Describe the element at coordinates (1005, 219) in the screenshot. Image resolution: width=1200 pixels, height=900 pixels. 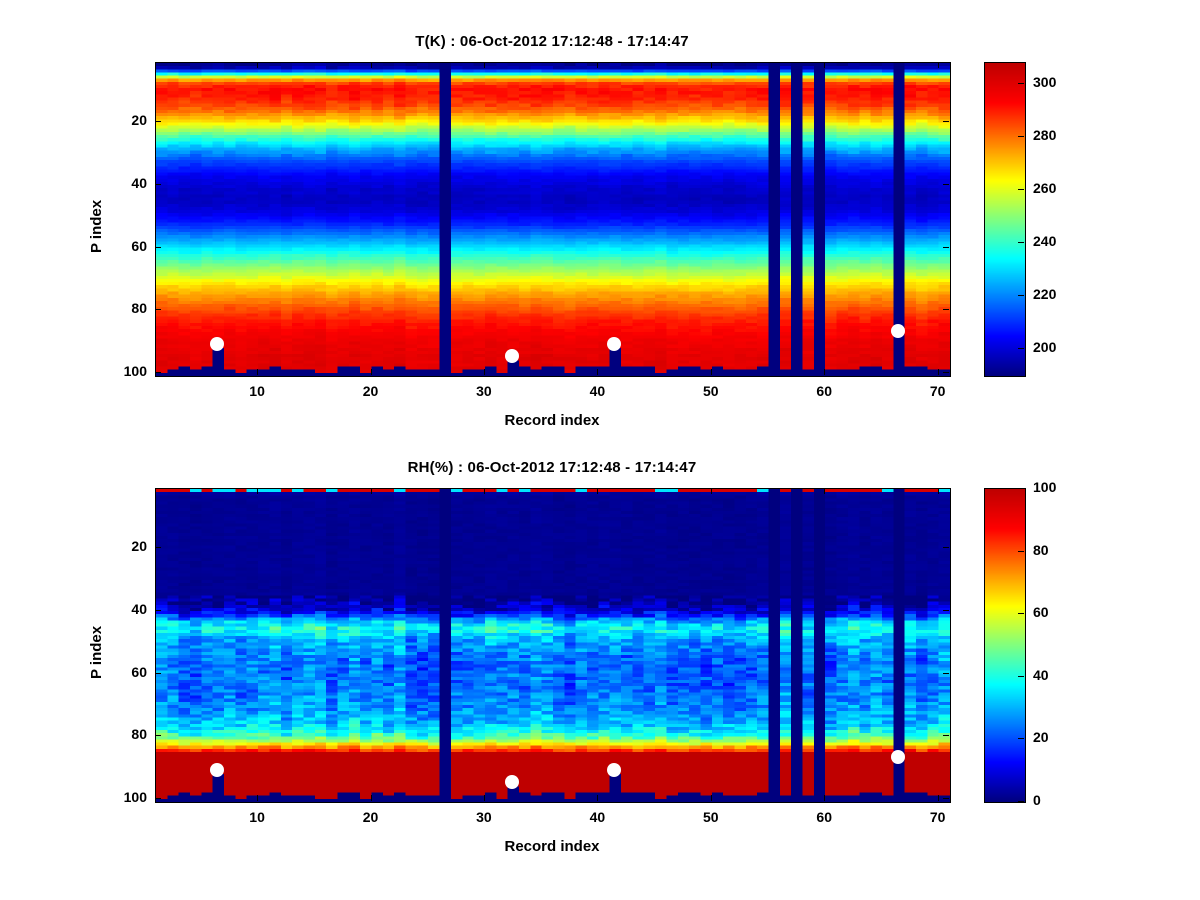
I see `temperature-colorbar` at that location.